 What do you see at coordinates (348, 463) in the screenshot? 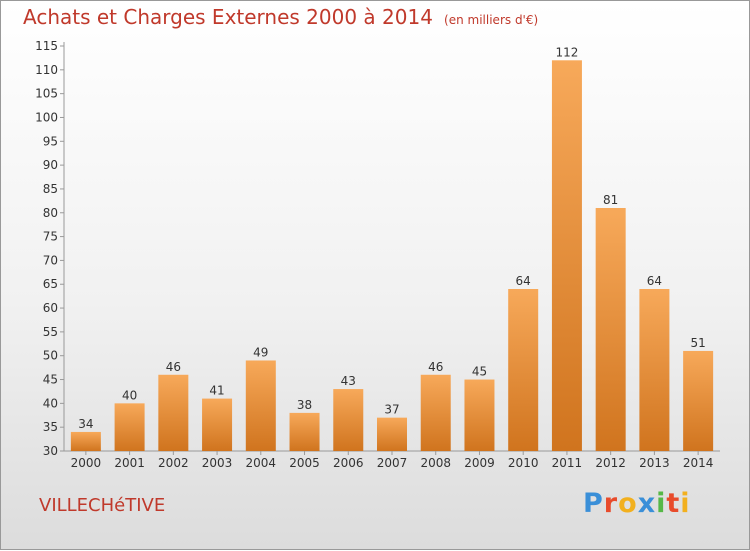
I see `x-tick-label: 2006` at bounding box center [348, 463].